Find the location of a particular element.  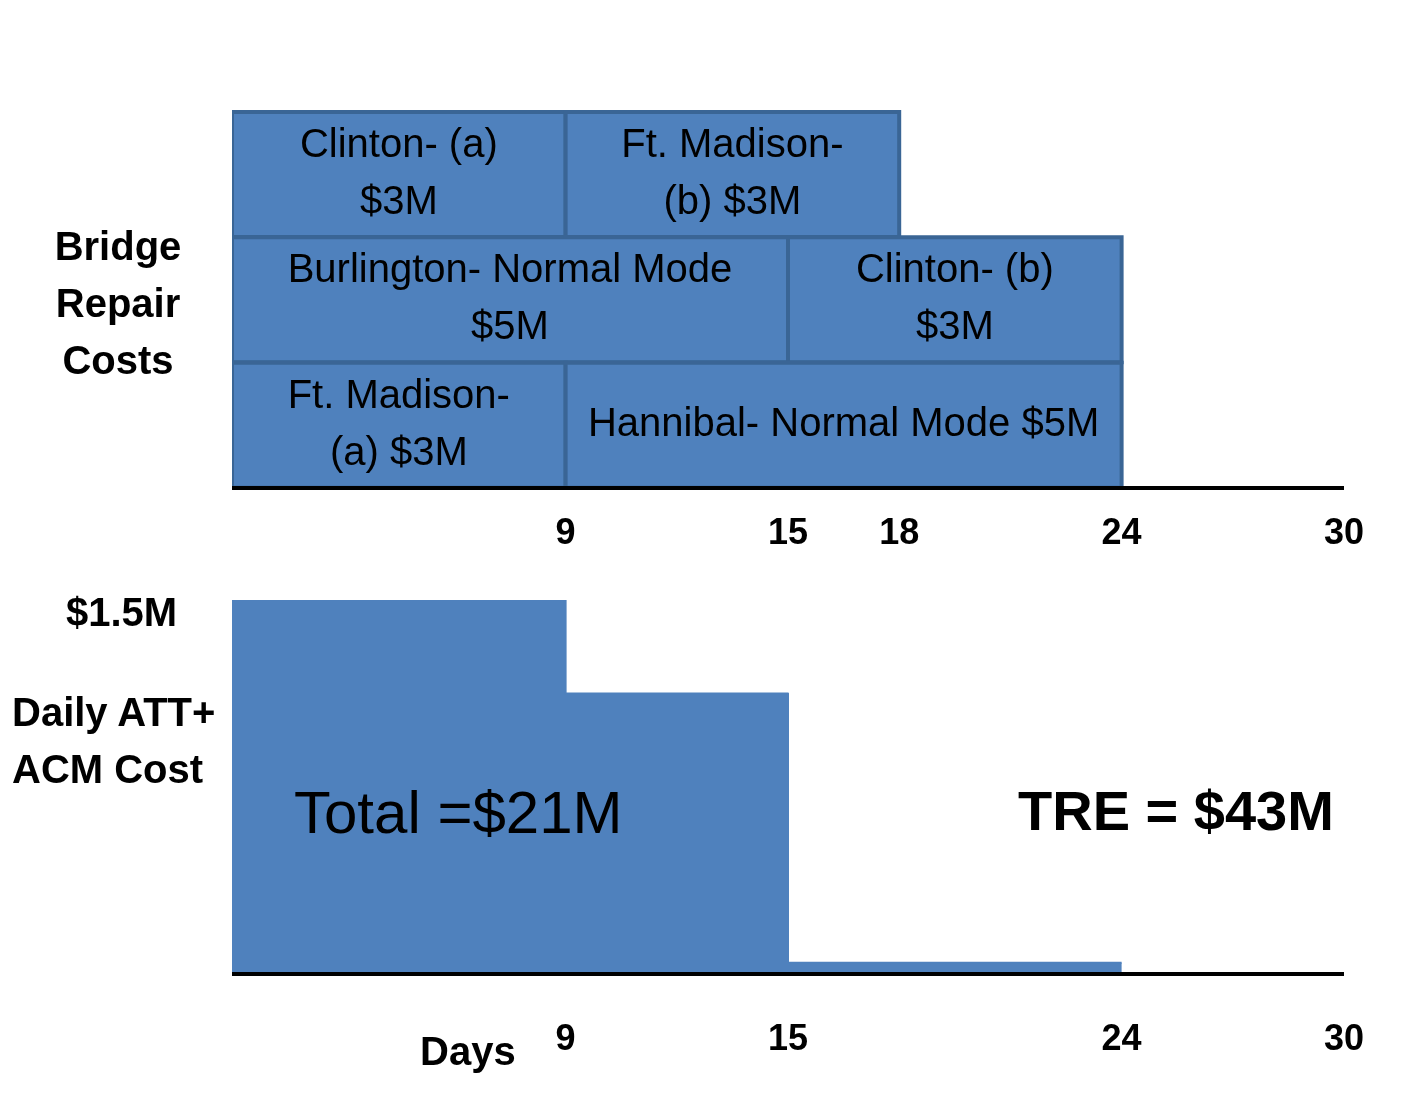

x-axis-title: Days is located at coordinates (468, 1051).